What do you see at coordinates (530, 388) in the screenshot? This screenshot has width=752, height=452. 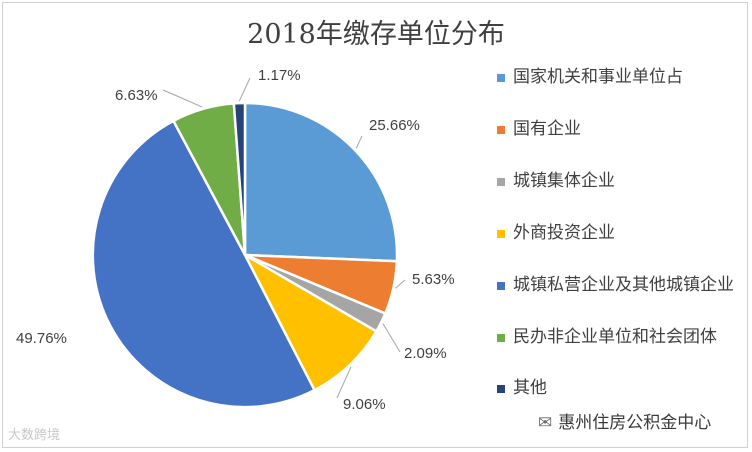 I see `legend-label-7: 其他` at bounding box center [530, 388].